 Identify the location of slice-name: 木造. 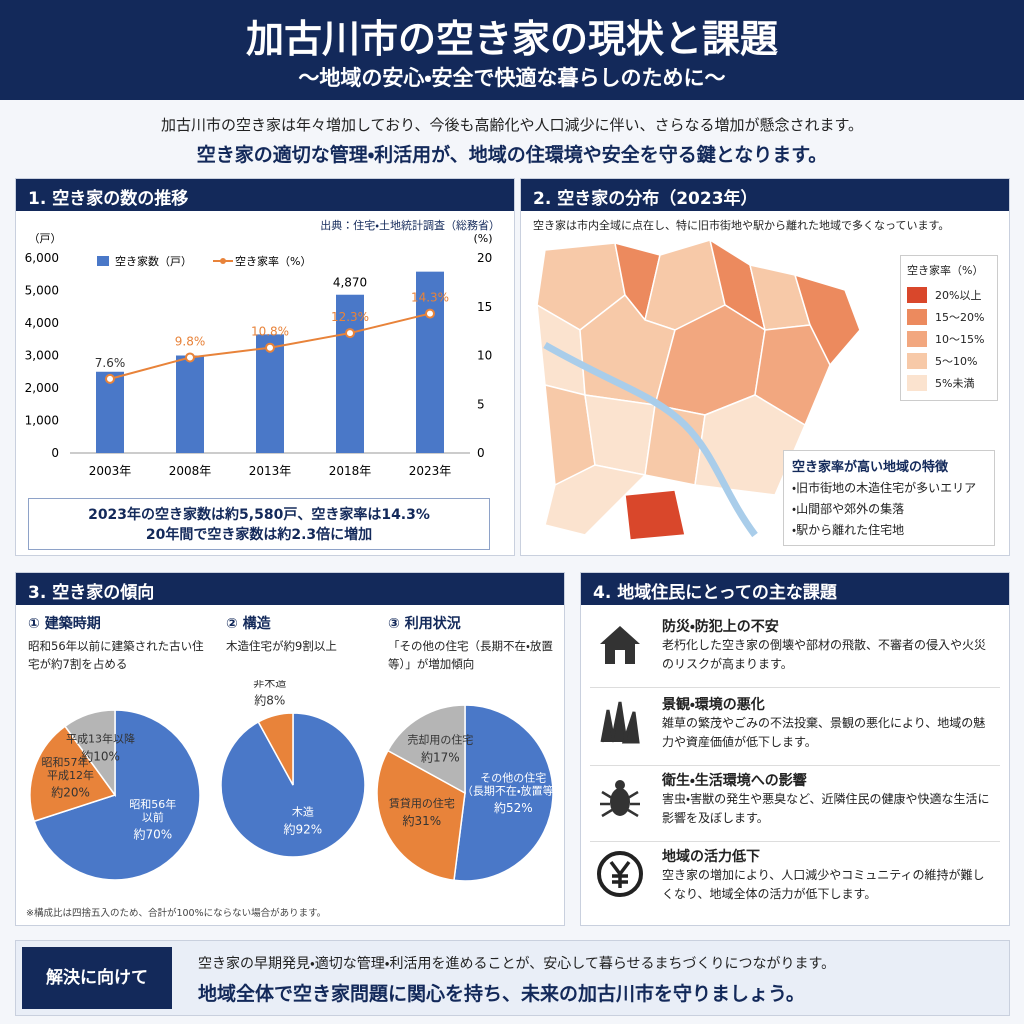
(303, 811).